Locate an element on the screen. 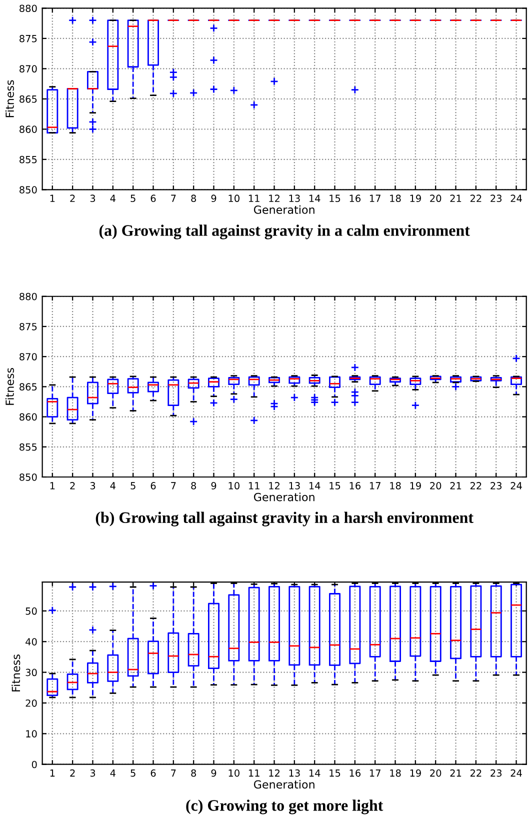 This screenshot has height=821, width=529. y-tick-label: 50 is located at coordinates (31, 611).